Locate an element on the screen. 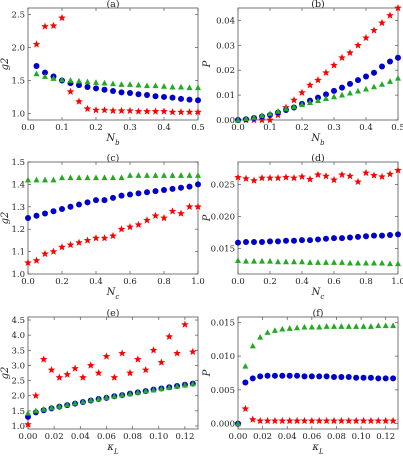 The width and height of the screenshot is (403, 468). x-tick-label-c: 0.2 is located at coordinates (62, 282).